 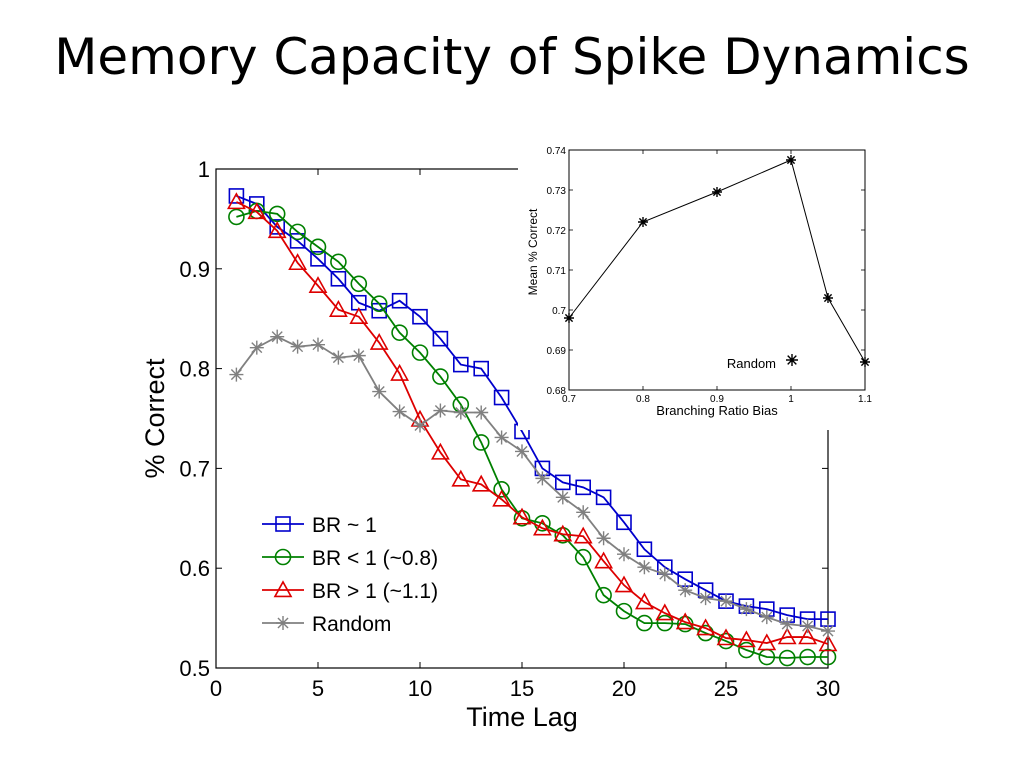 I want to click on legend: BR ~ 1 BR < 1 (~0.8) BR > 1 (~1.1) Random, so click(x=350, y=575).